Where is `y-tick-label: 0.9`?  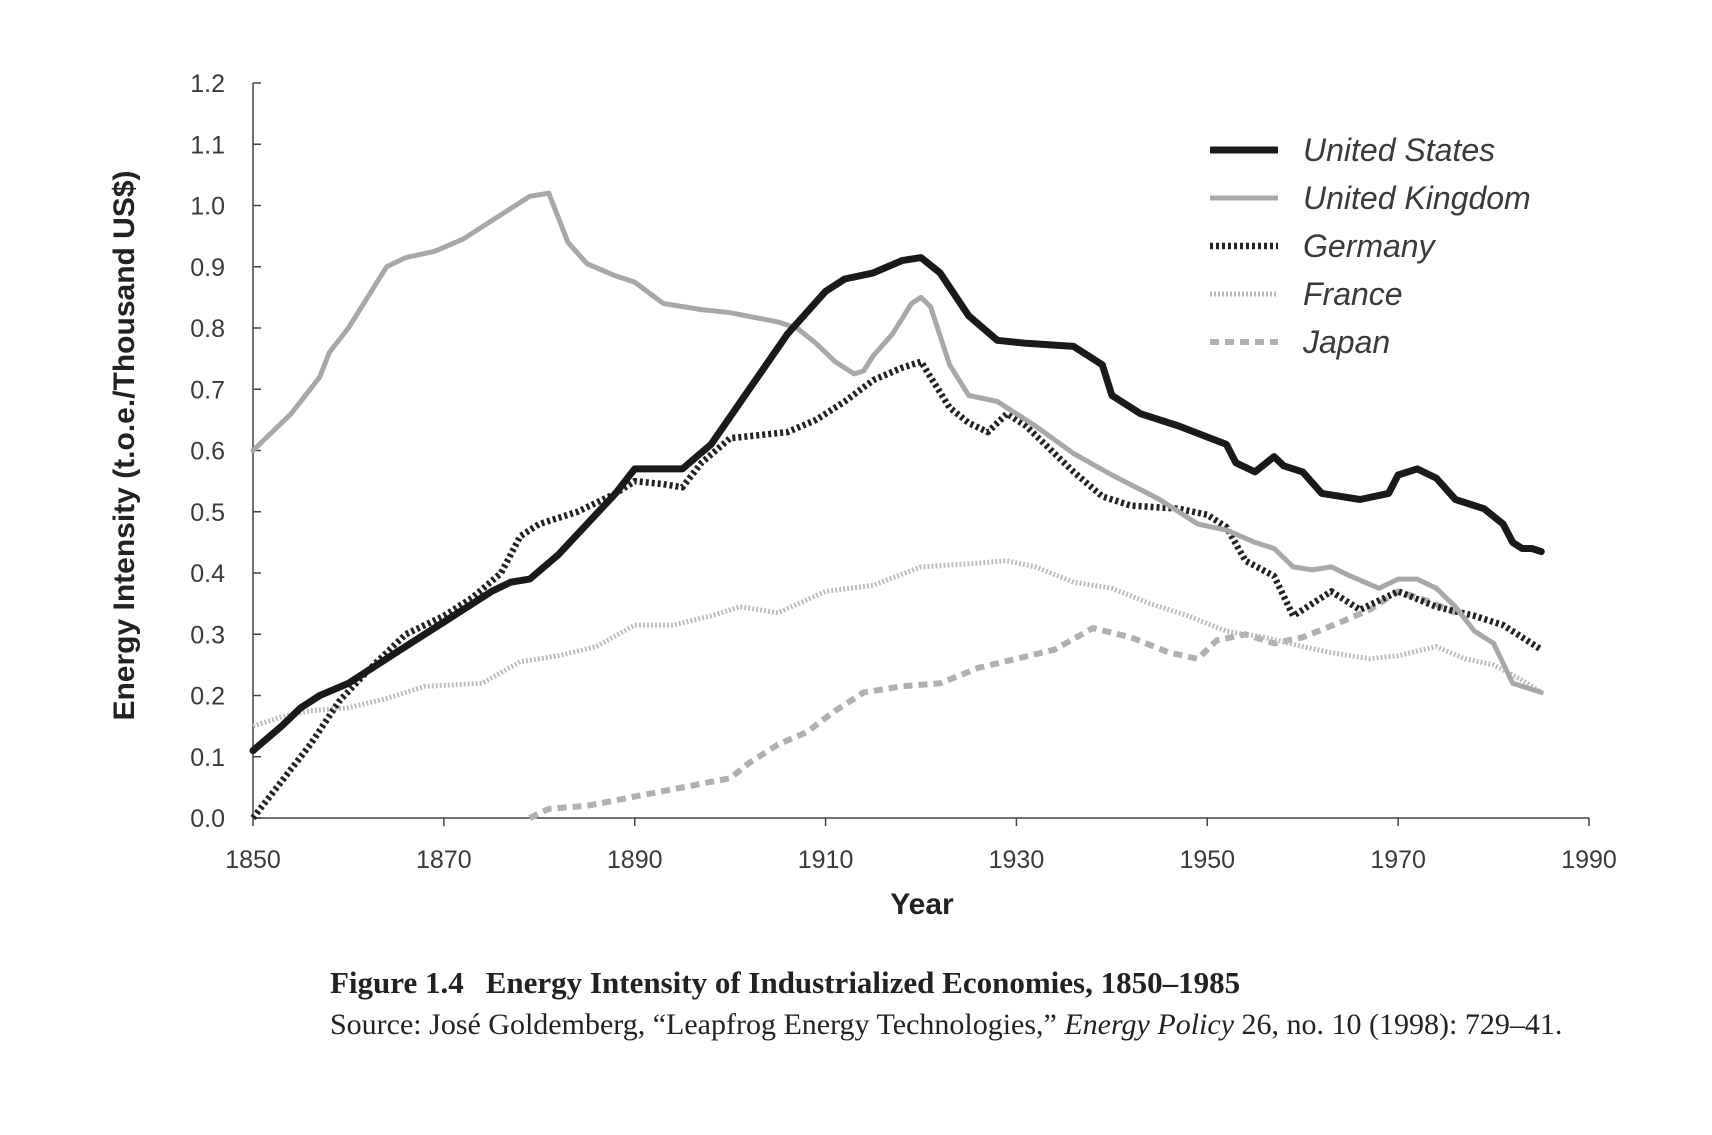
y-tick-label: 0.9 is located at coordinates (207, 268).